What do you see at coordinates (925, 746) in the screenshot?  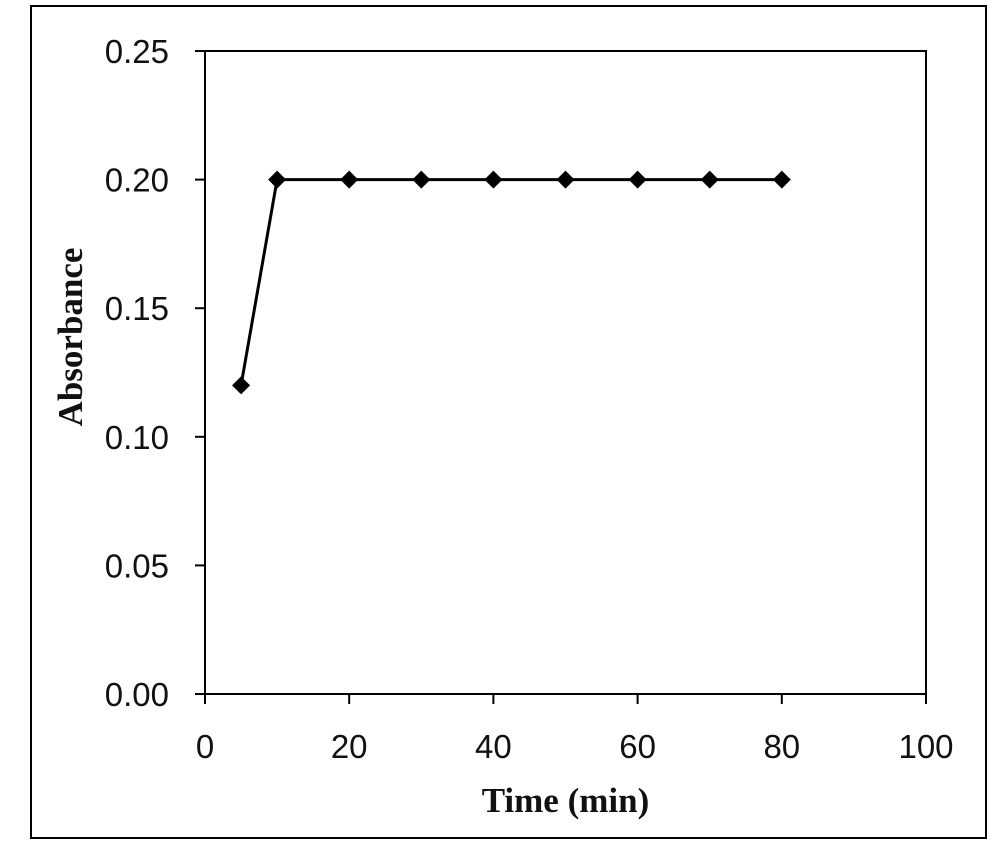 I see `x-tick-label: 100` at bounding box center [925, 746].